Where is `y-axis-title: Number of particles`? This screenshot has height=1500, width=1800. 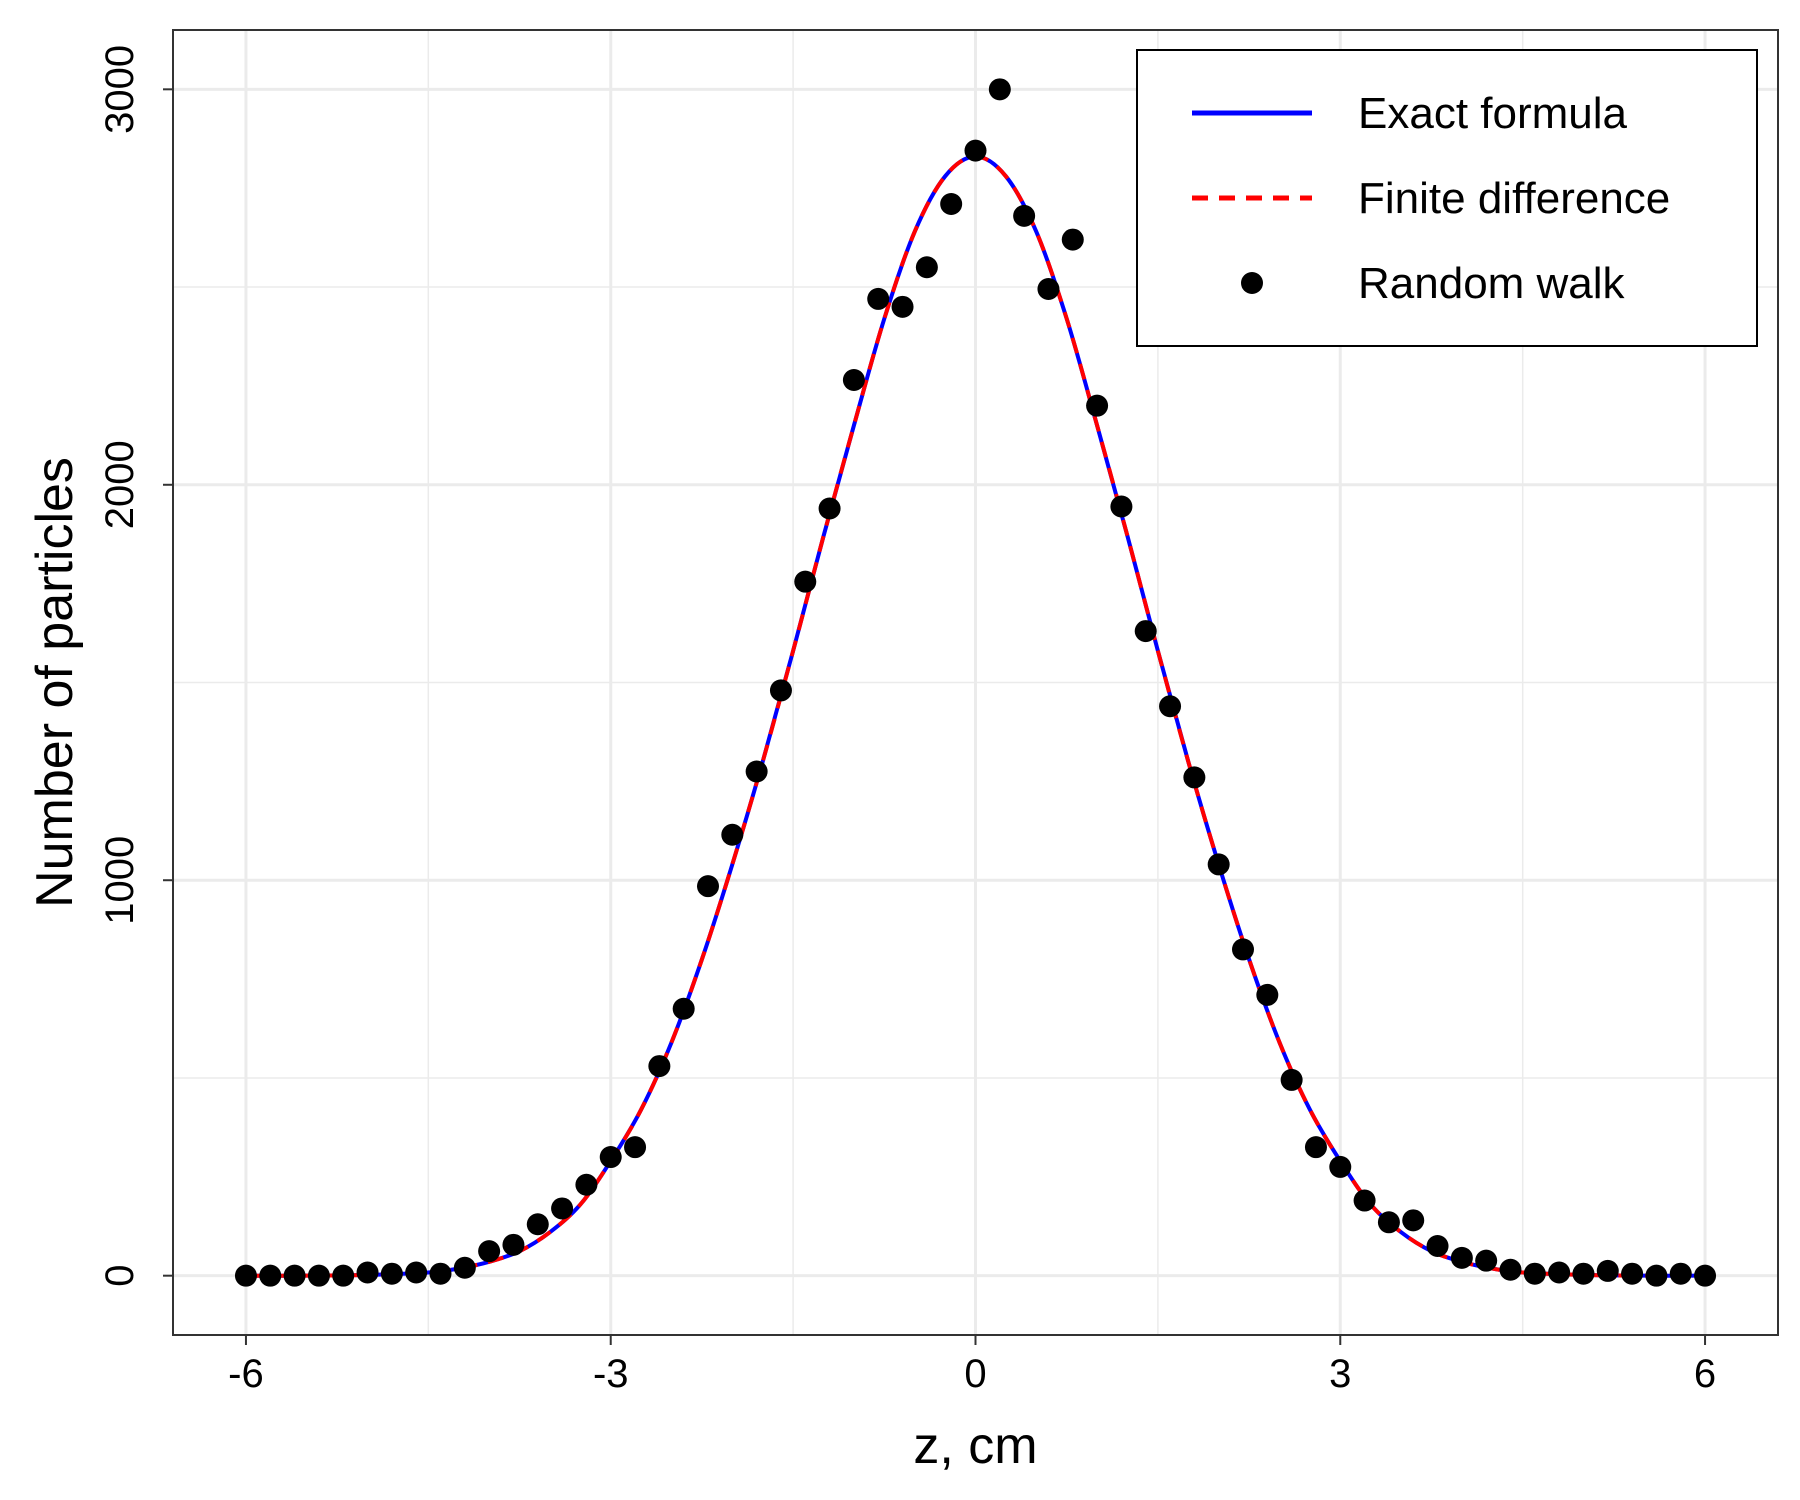
y-axis-title: Number of particles is located at coordinates (55, 682).